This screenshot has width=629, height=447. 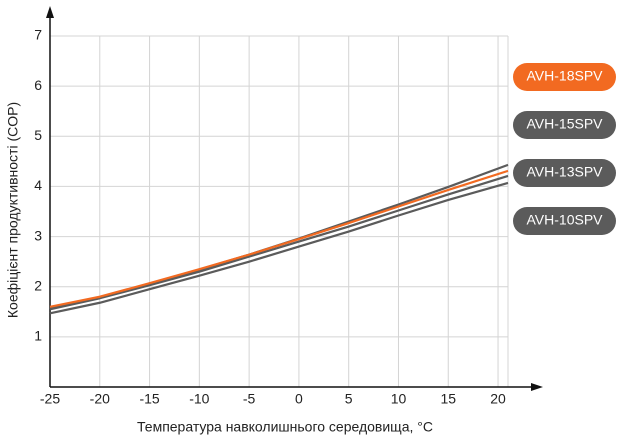 I want to click on legend-label: AVH-10SPV, so click(x=565, y=220).